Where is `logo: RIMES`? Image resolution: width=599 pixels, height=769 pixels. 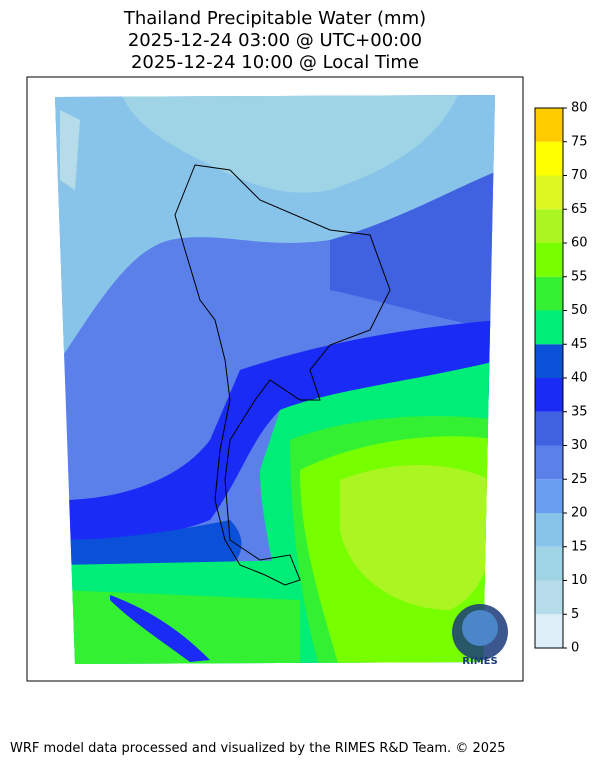
logo: RIMES is located at coordinates (480, 635).